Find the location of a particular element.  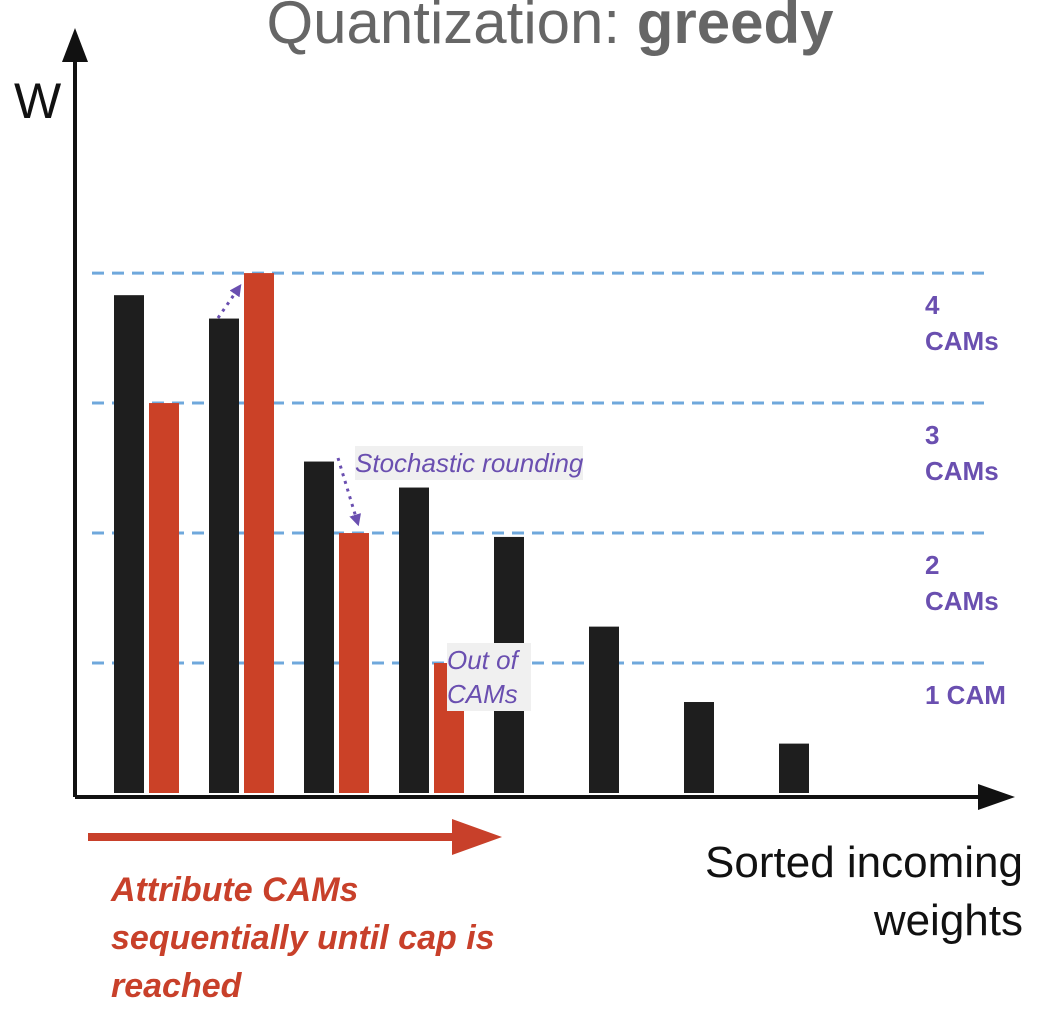

level-label-line: 2 is located at coordinates (932, 565).